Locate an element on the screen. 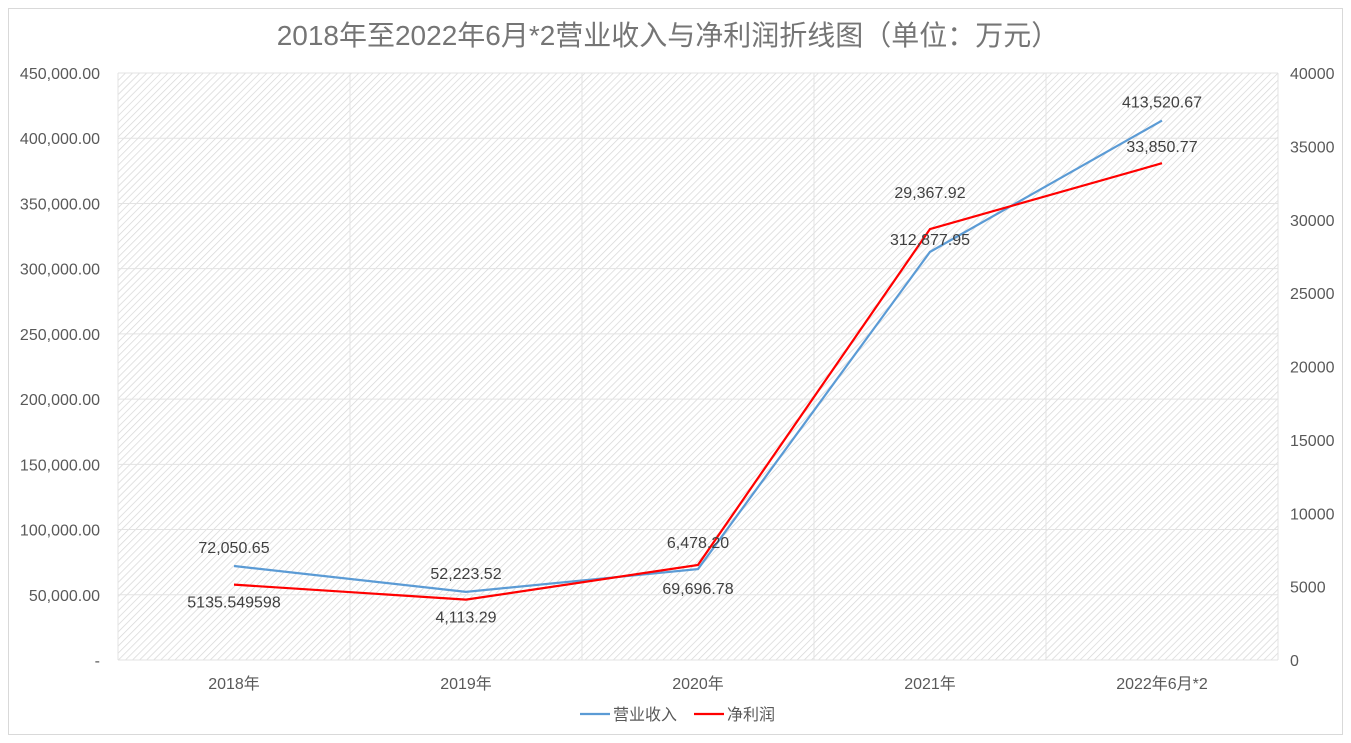  data-label: 29,367.92 is located at coordinates (929, 193).